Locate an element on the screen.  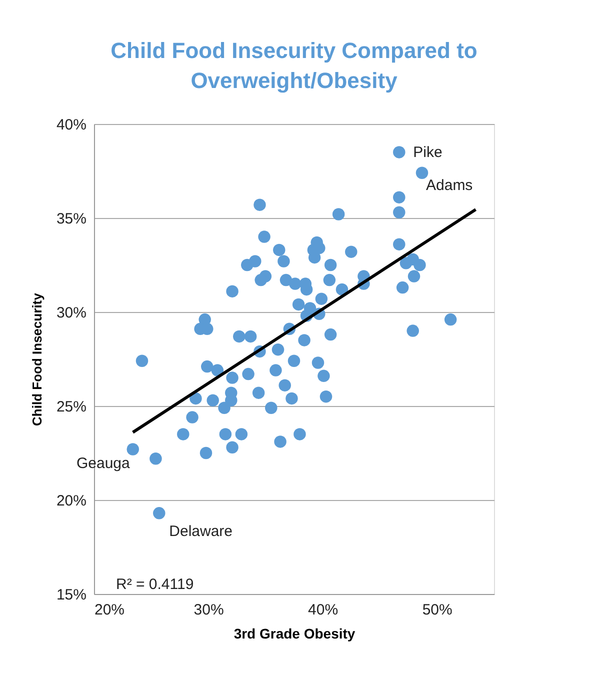
y-axis-title: Child Food Insecurity is located at coordinates (36, 359).